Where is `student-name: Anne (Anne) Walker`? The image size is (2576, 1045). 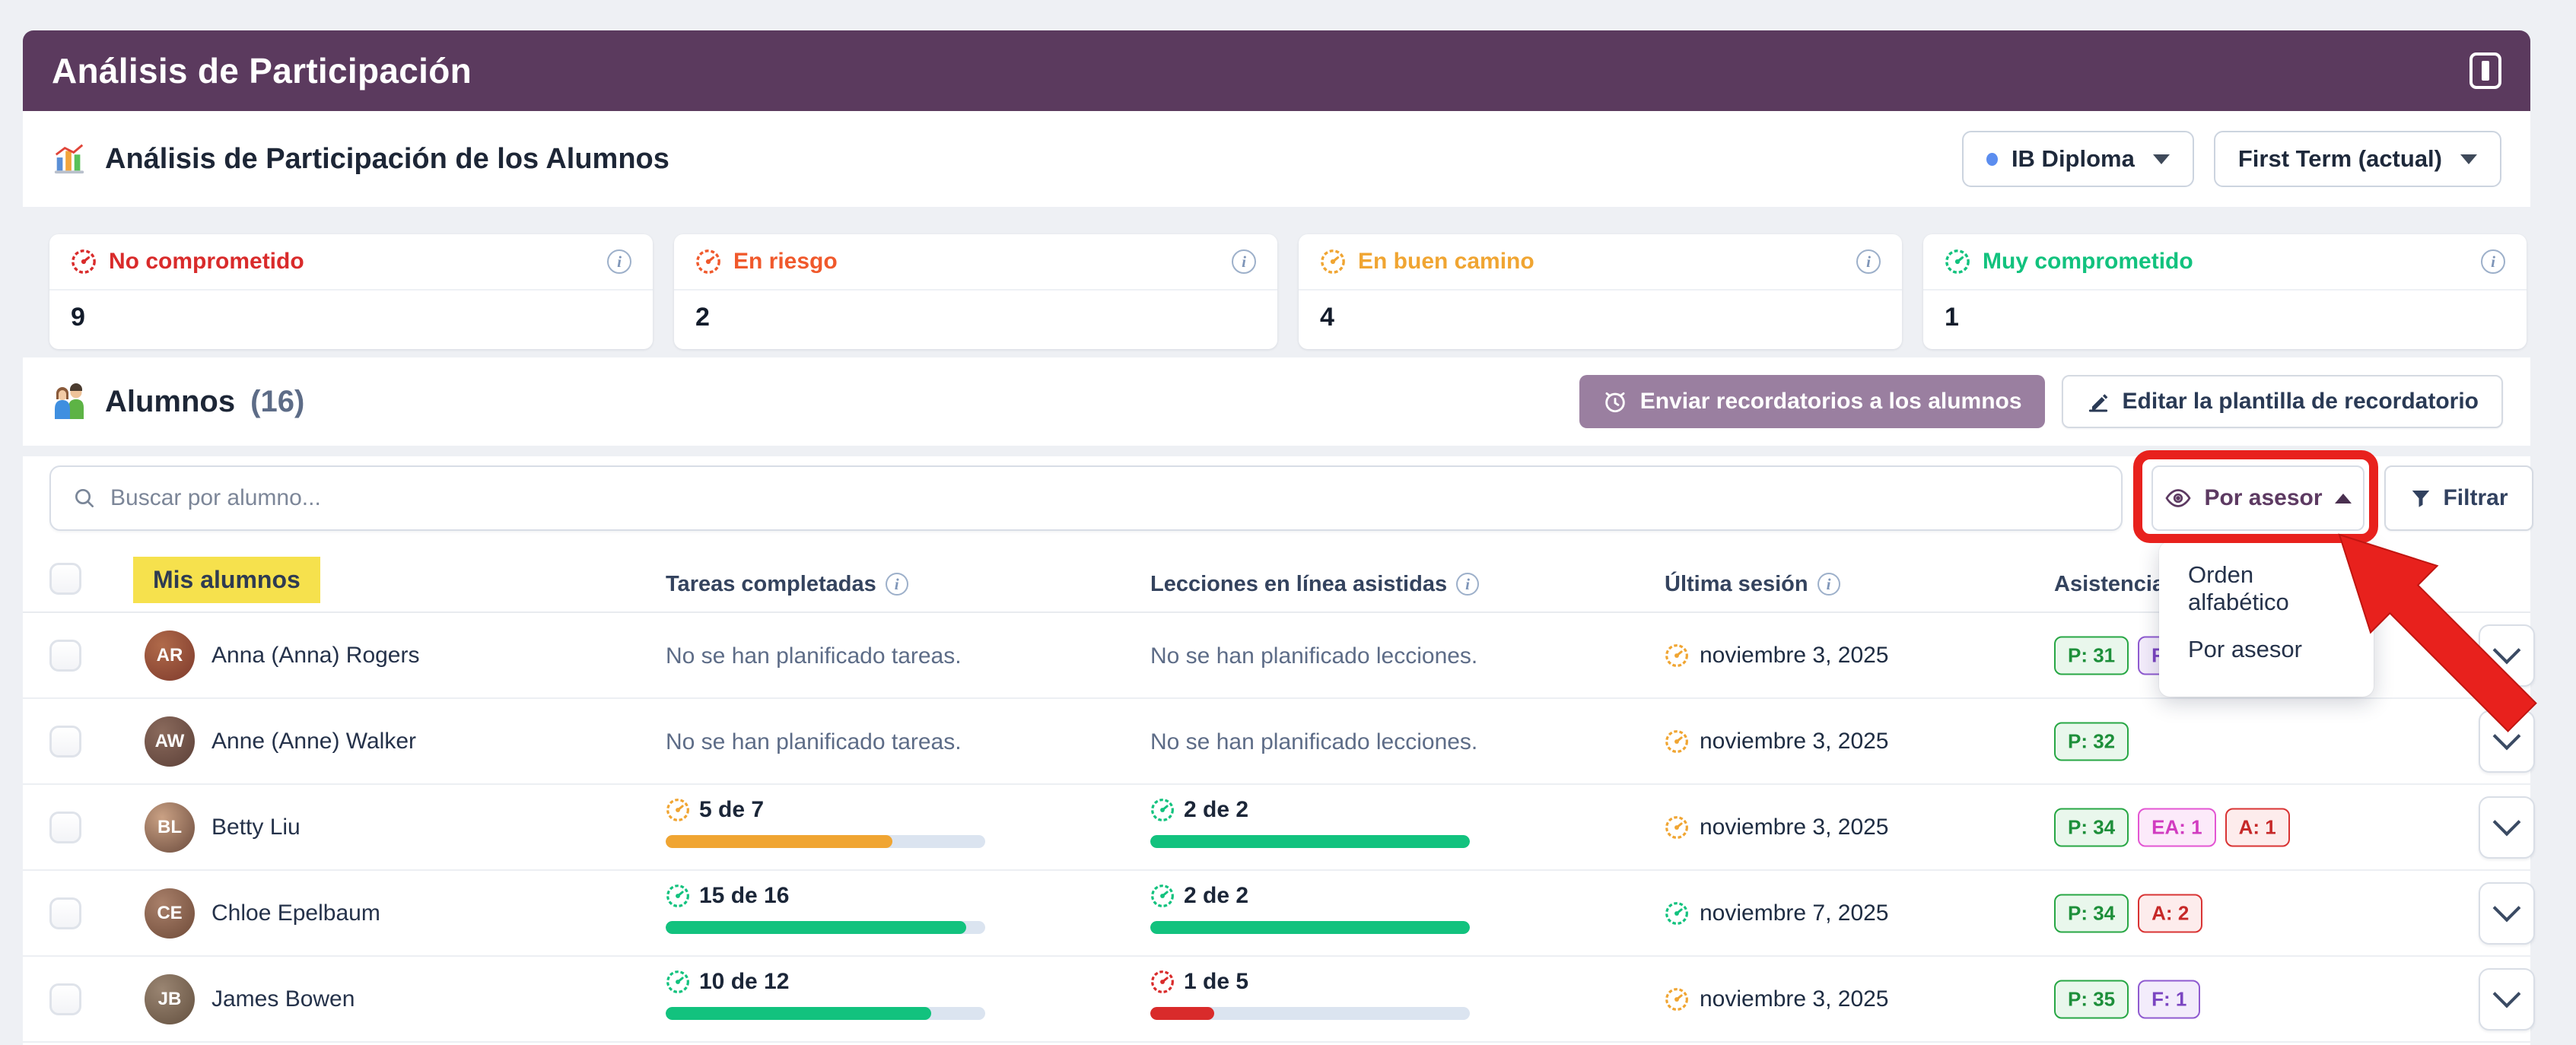
student-name: Anne (Anne) Walker is located at coordinates (314, 741).